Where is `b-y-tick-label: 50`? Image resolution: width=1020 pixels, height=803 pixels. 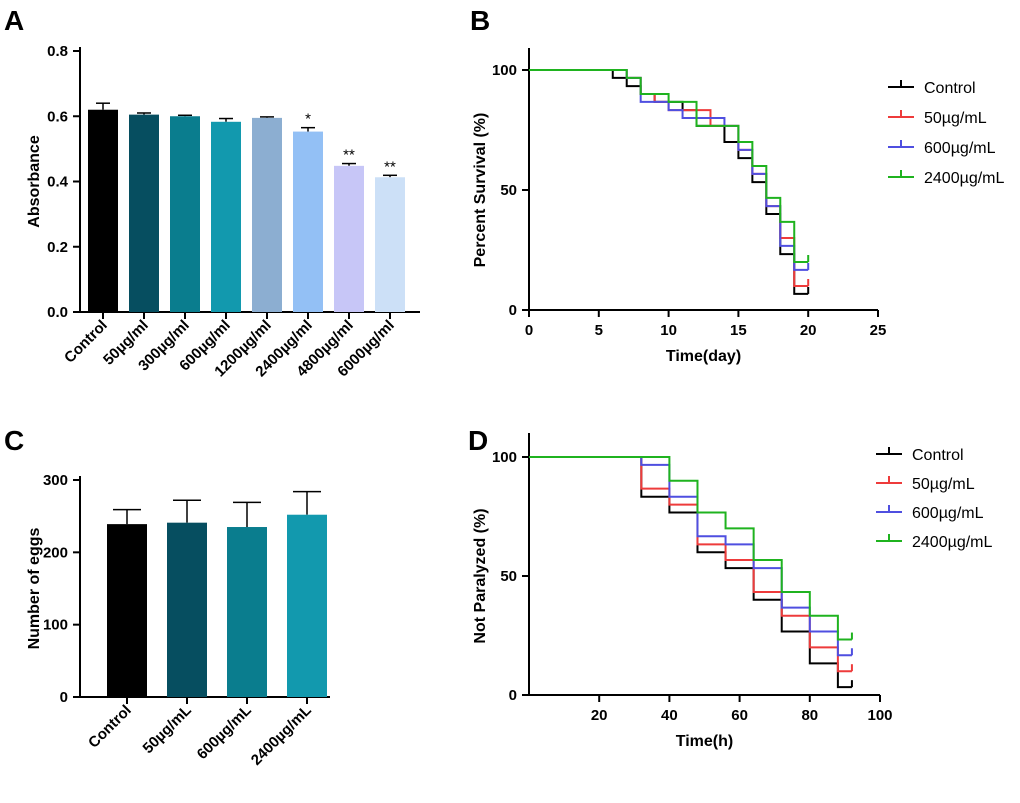
b-y-tick-label: 50 is located at coordinates (508, 190).